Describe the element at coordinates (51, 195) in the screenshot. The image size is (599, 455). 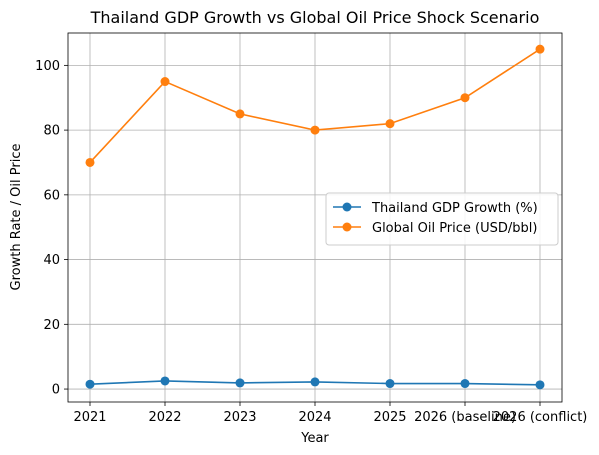
I see `y-tick-label: 60` at that location.